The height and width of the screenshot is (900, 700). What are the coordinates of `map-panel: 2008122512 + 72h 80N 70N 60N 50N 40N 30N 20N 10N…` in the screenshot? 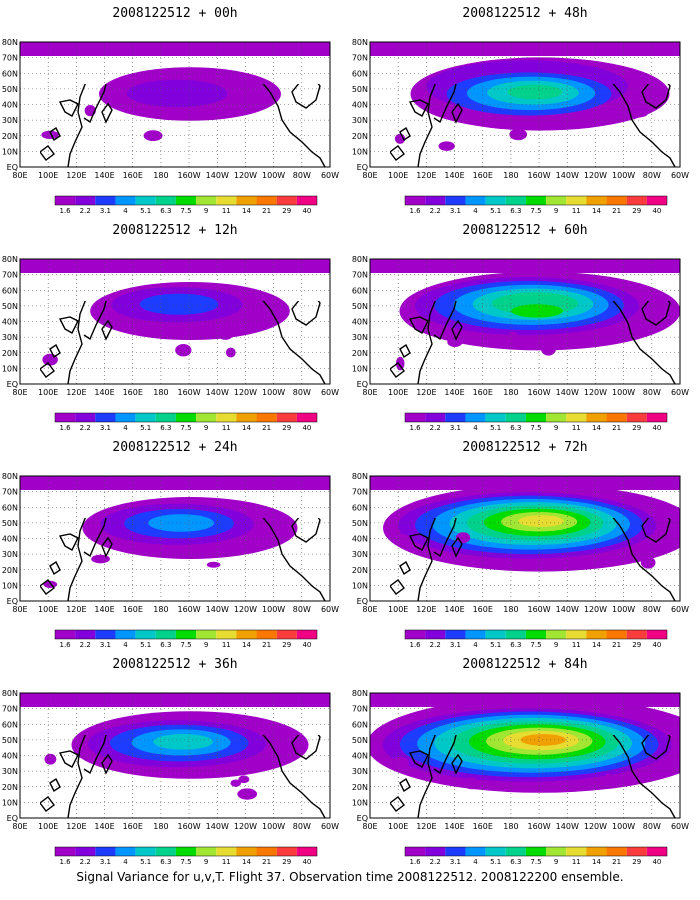 It's located at (525, 546).